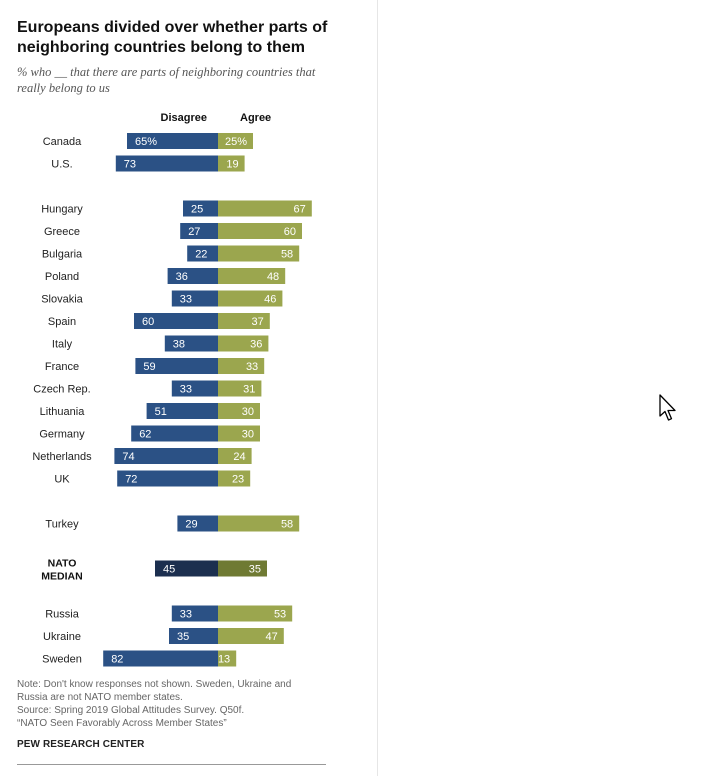  What do you see at coordinates (62, 660) in the screenshot?
I see `category-label: Sweden` at bounding box center [62, 660].